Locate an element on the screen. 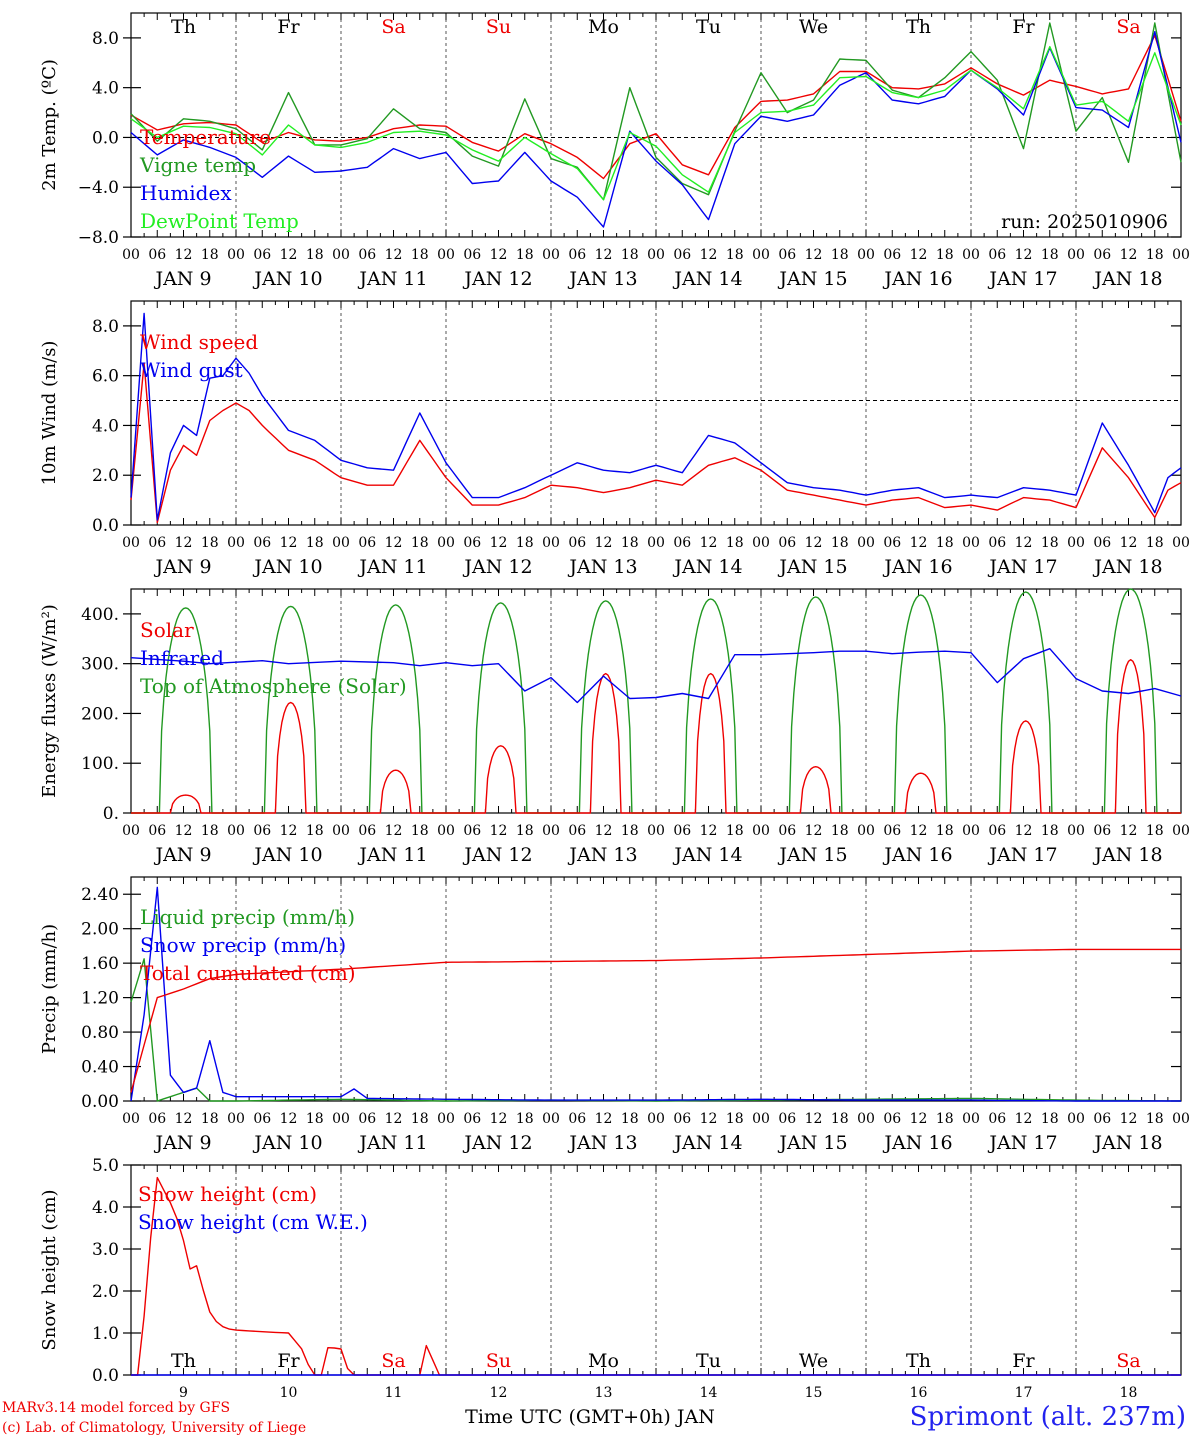  y-tick-label: 100. is located at coordinates (100, 764).